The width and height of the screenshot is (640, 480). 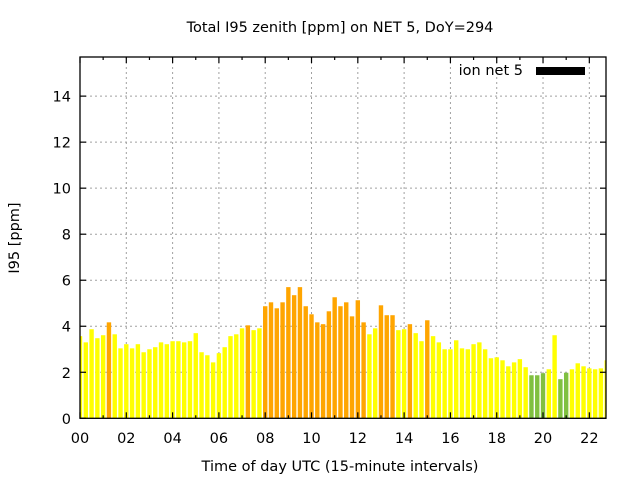 What do you see at coordinates (450, 439) in the screenshot?
I see `x-tick-label: 16` at bounding box center [450, 439].